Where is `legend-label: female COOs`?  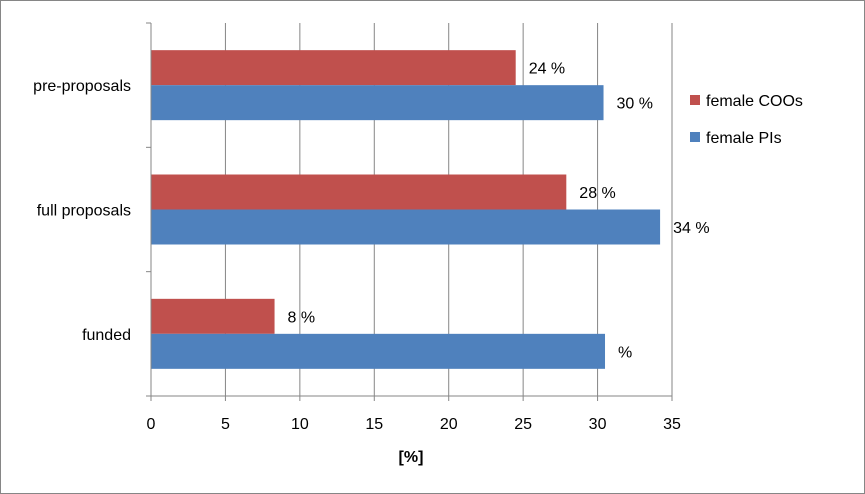 legend-label: female COOs is located at coordinates (754, 101).